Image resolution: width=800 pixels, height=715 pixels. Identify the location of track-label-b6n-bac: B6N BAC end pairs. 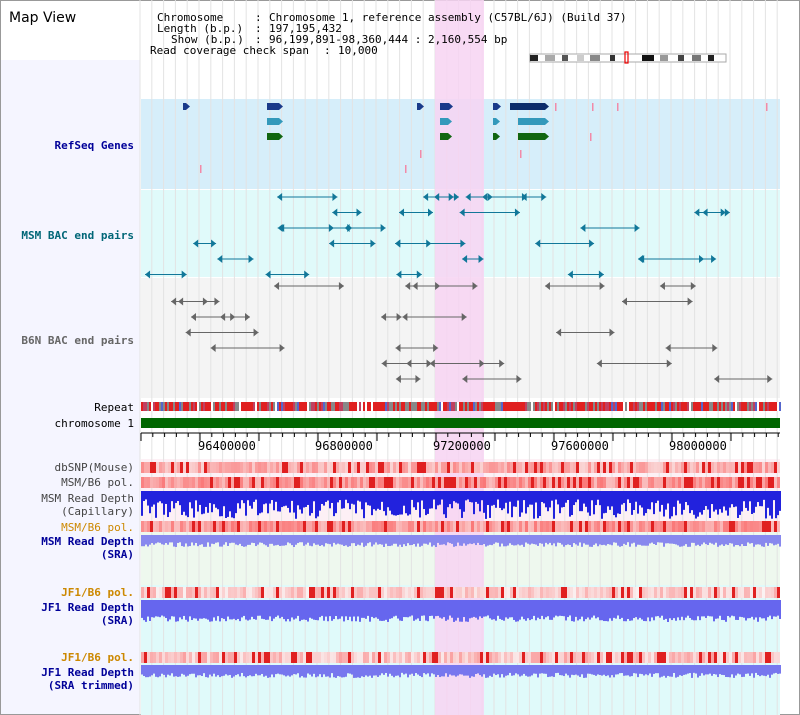
(77, 340).